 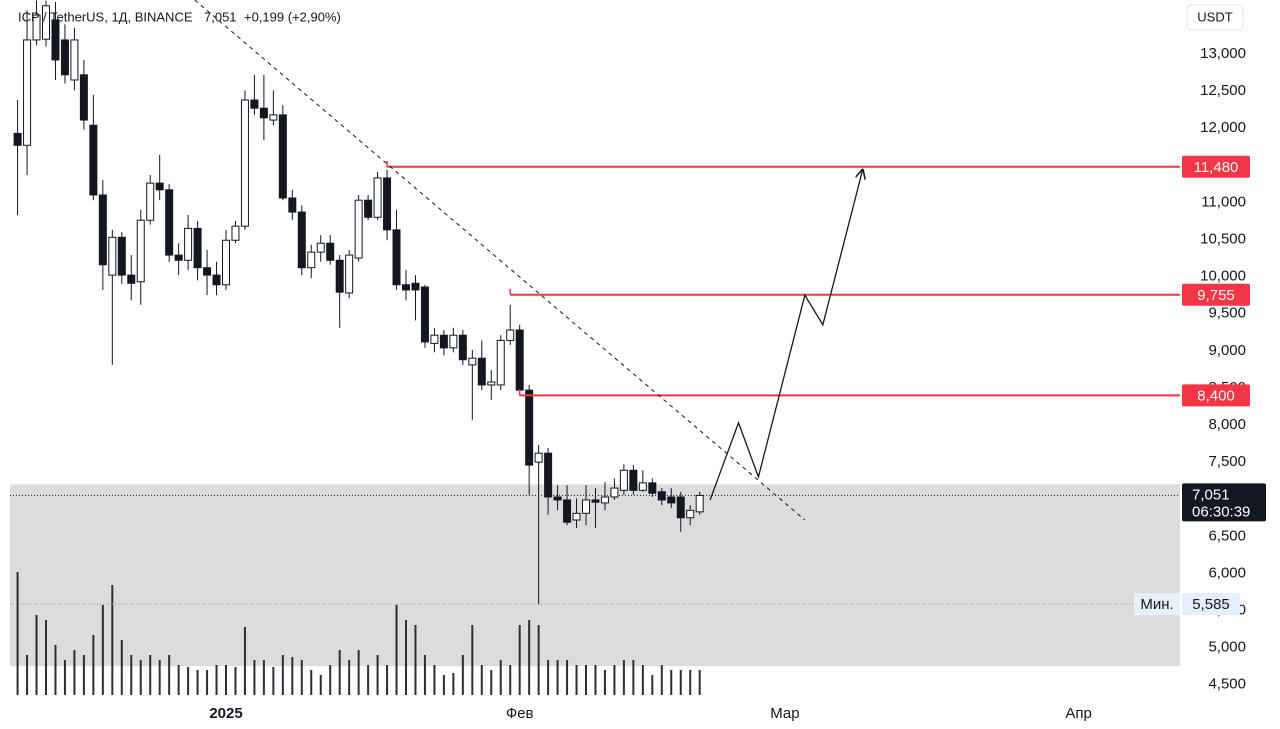 I want to click on min-name: Мин., so click(x=1156, y=604).